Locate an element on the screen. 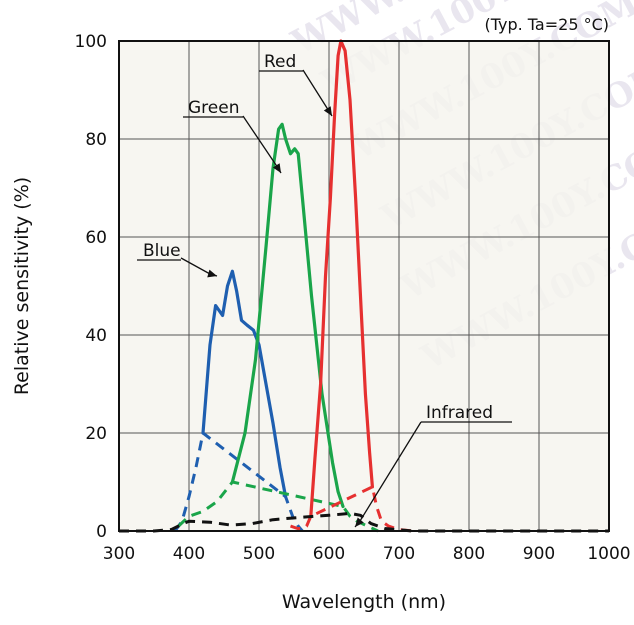 The width and height of the screenshot is (634, 625). green-leader-arrowhead is located at coordinates (276, 168).